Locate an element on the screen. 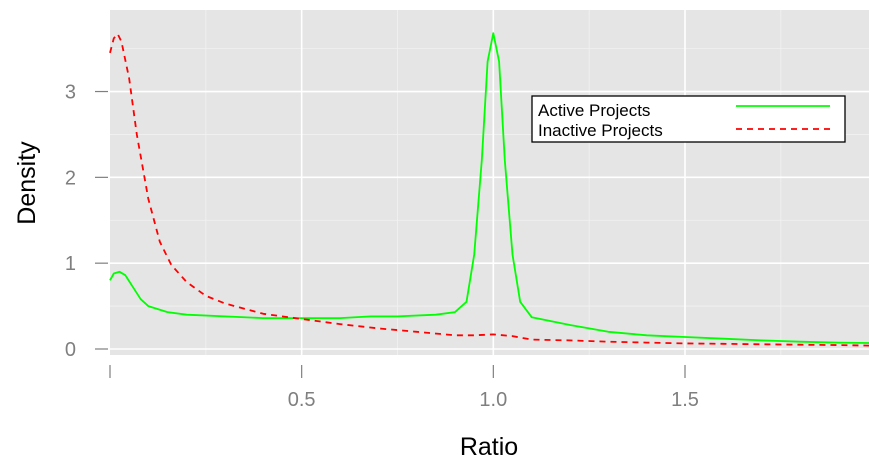 The width and height of the screenshot is (869, 461). legend: Active Projects Inactive Projects is located at coordinates (688, 119).